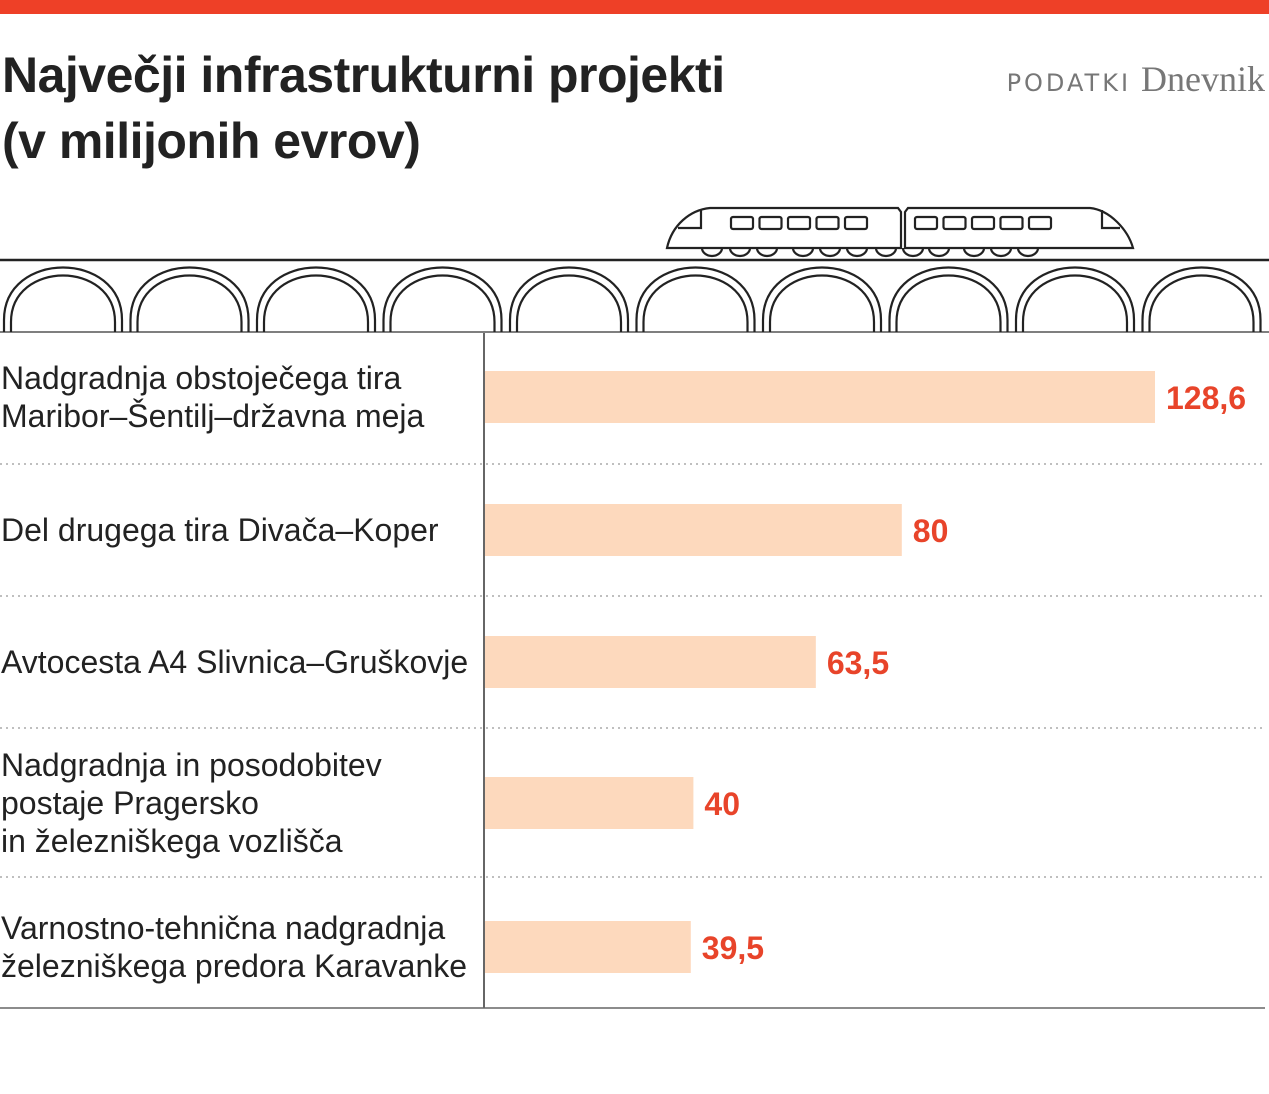 The image size is (1269, 1094). I want to click on value-label: 128,6, so click(1206, 398).